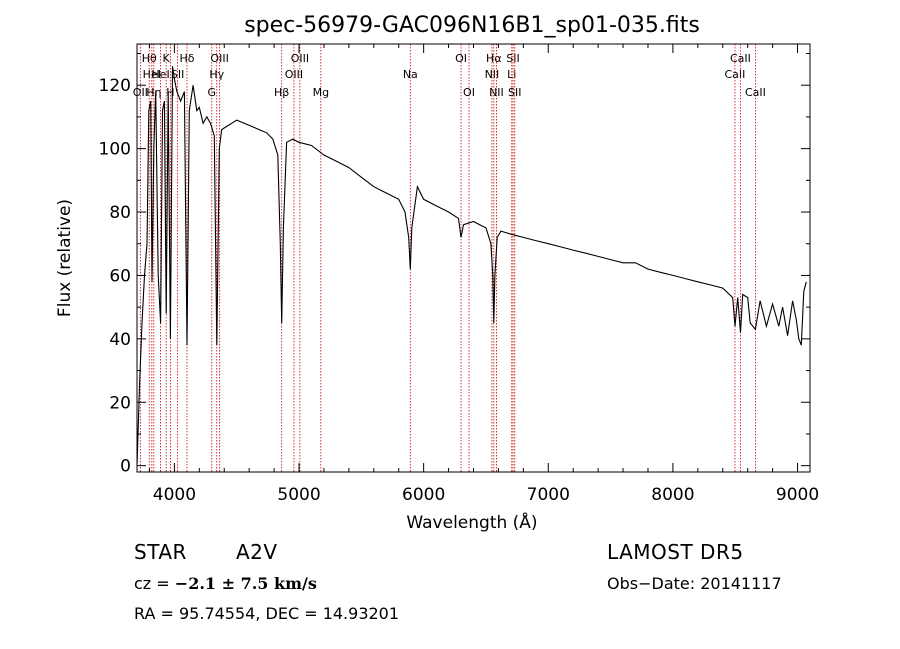 This screenshot has height=649, width=900. Describe the element at coordinates (120, 213) in the screenshot. I see `y-tick-label: 80` at that location.